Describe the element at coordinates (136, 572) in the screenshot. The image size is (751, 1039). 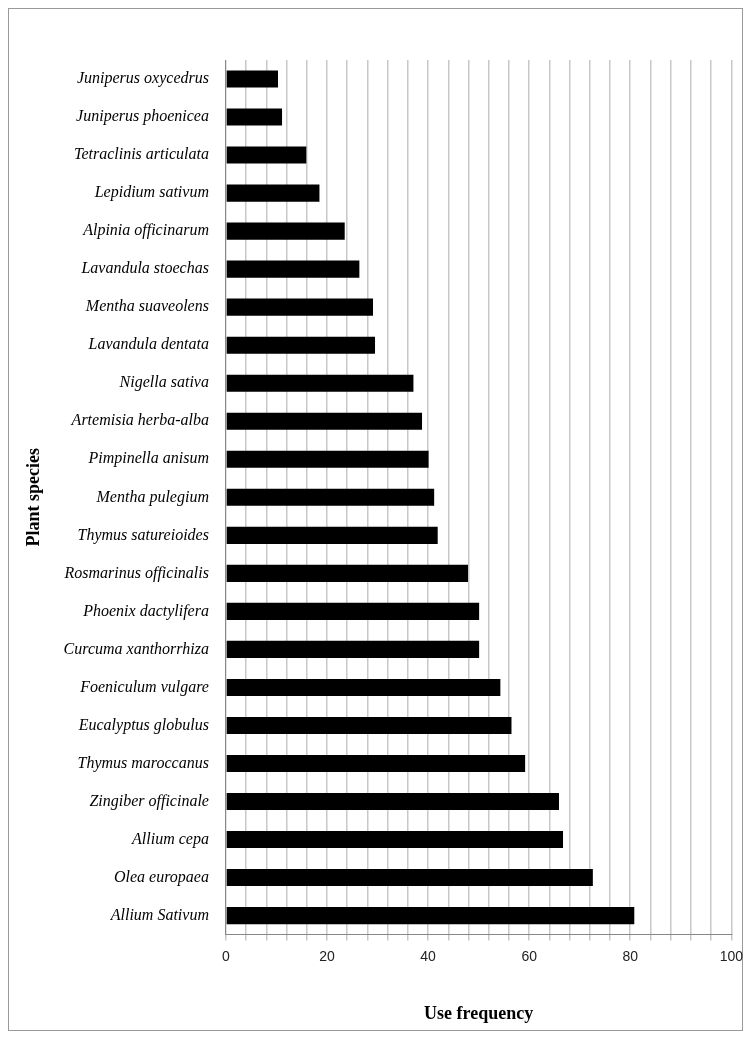
I see `y-tick-label: Rosmarinus officinalis` at that location.